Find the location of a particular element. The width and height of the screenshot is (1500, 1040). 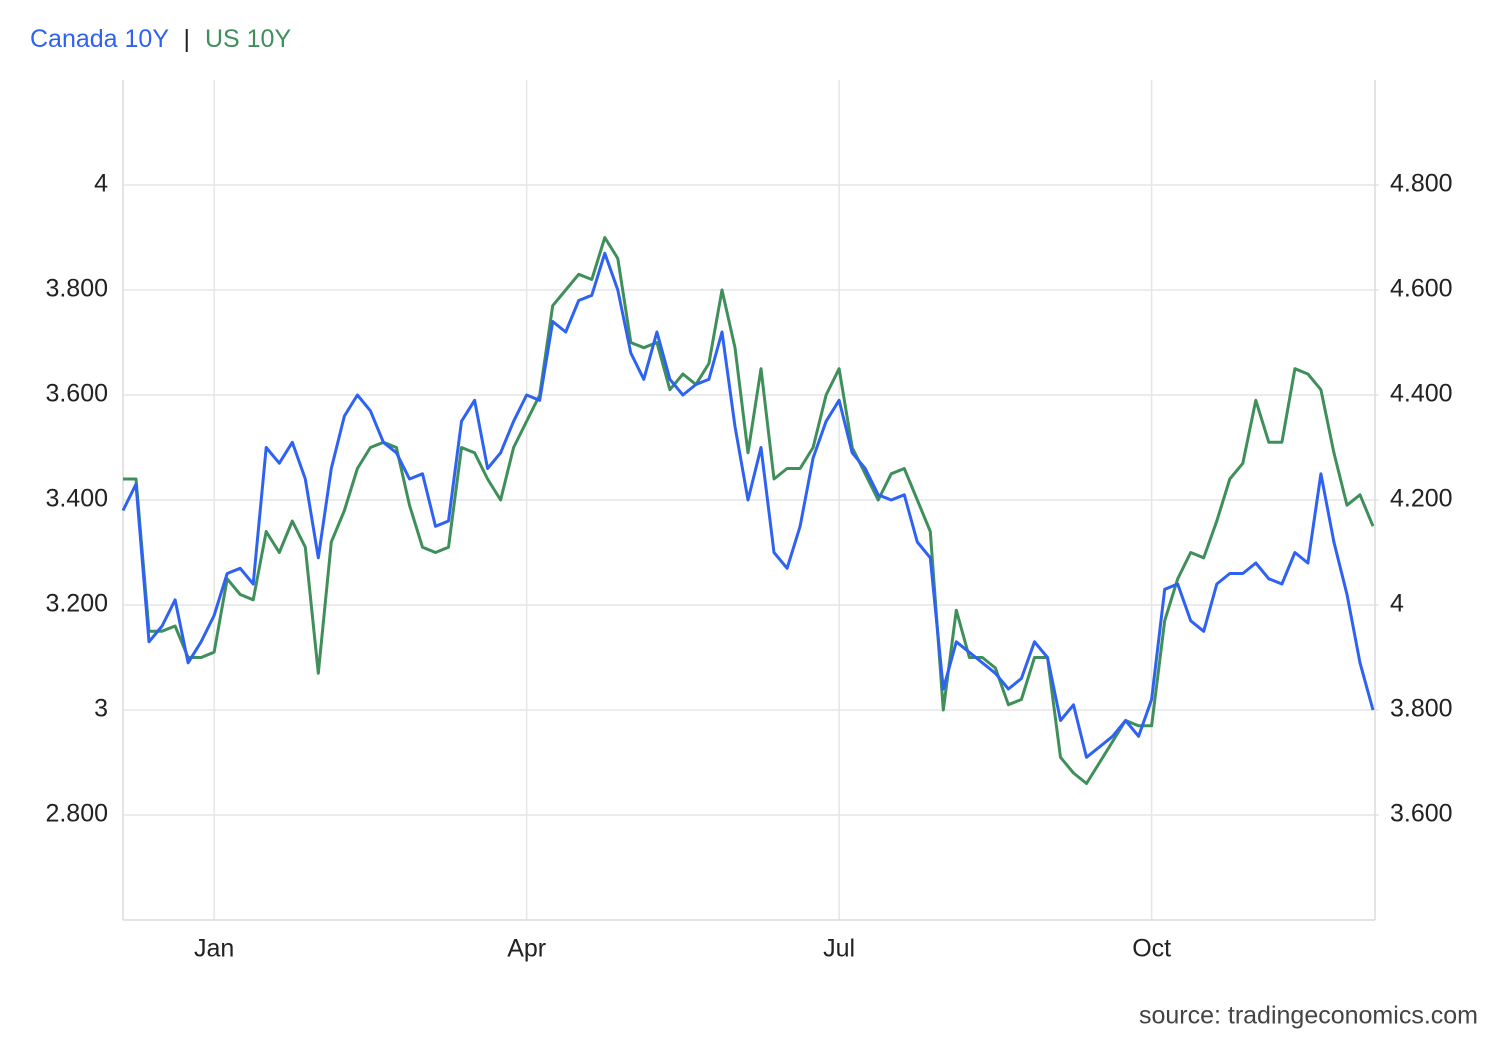

y2-tick-label: 4.200 is located at coordinates (1421, 499).